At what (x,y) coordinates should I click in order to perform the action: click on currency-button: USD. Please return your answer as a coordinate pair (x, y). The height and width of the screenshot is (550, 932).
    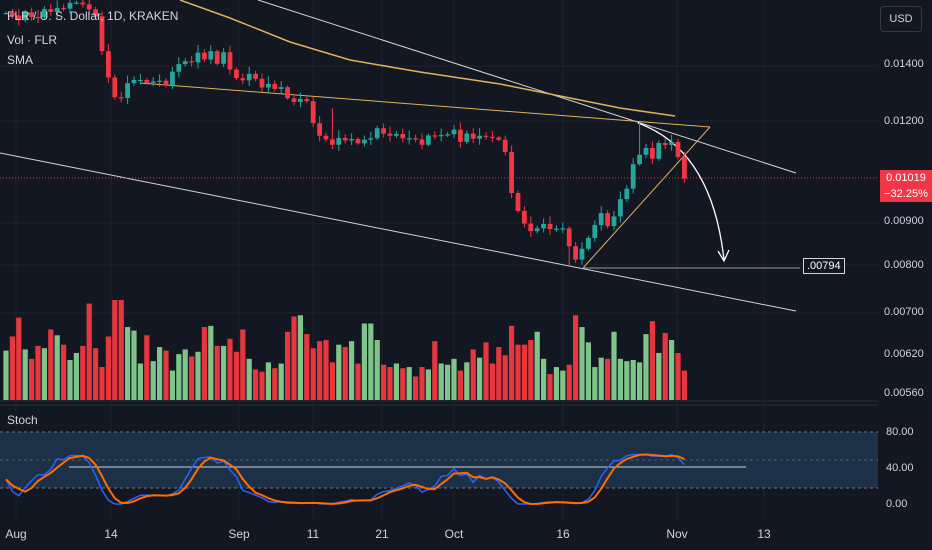
    Looking at the image, I should click on (901, 19).